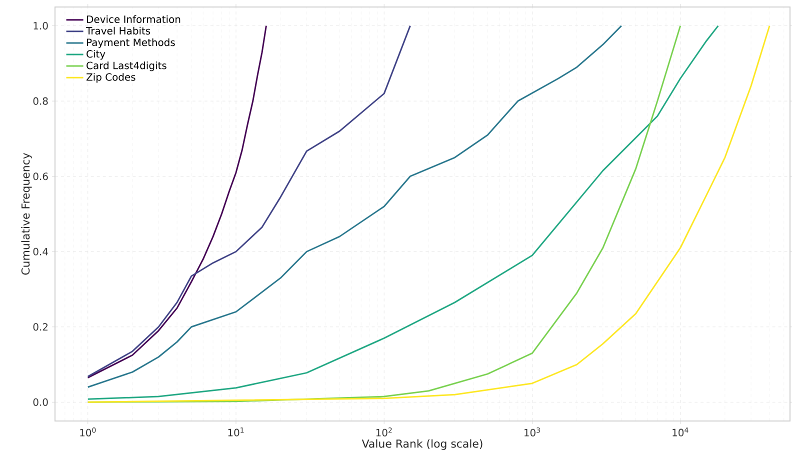 The width and height of the screenshot is (792, 460). Describe the element at coordinates (680, 432) in the screenshot. I see `x-tick-label: 10$^{4}$` at that location.